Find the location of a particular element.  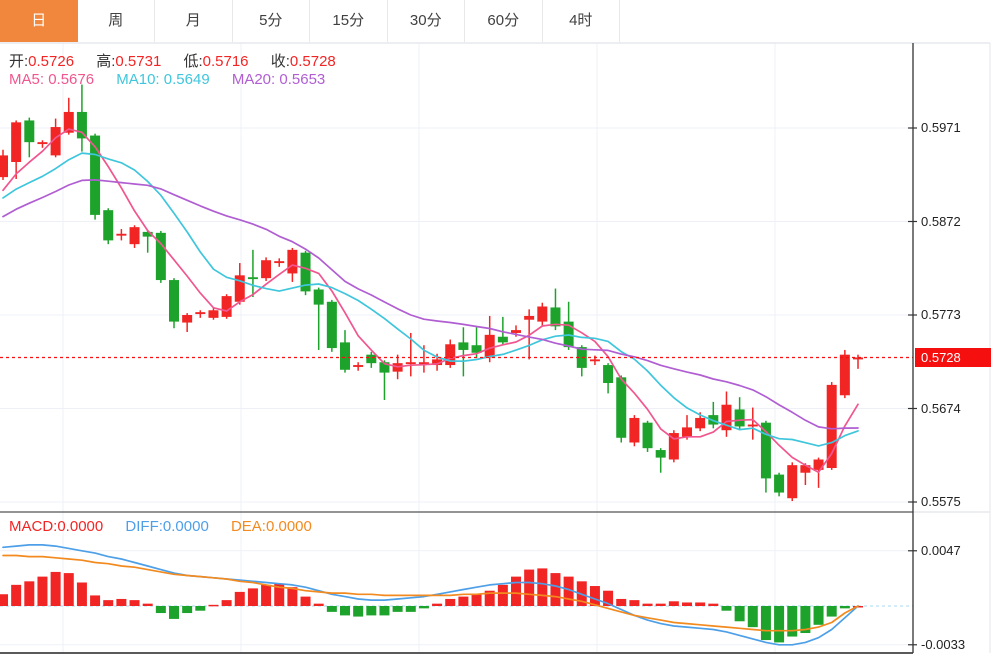

tab-week: 周 is located at coordinates (116, 21).